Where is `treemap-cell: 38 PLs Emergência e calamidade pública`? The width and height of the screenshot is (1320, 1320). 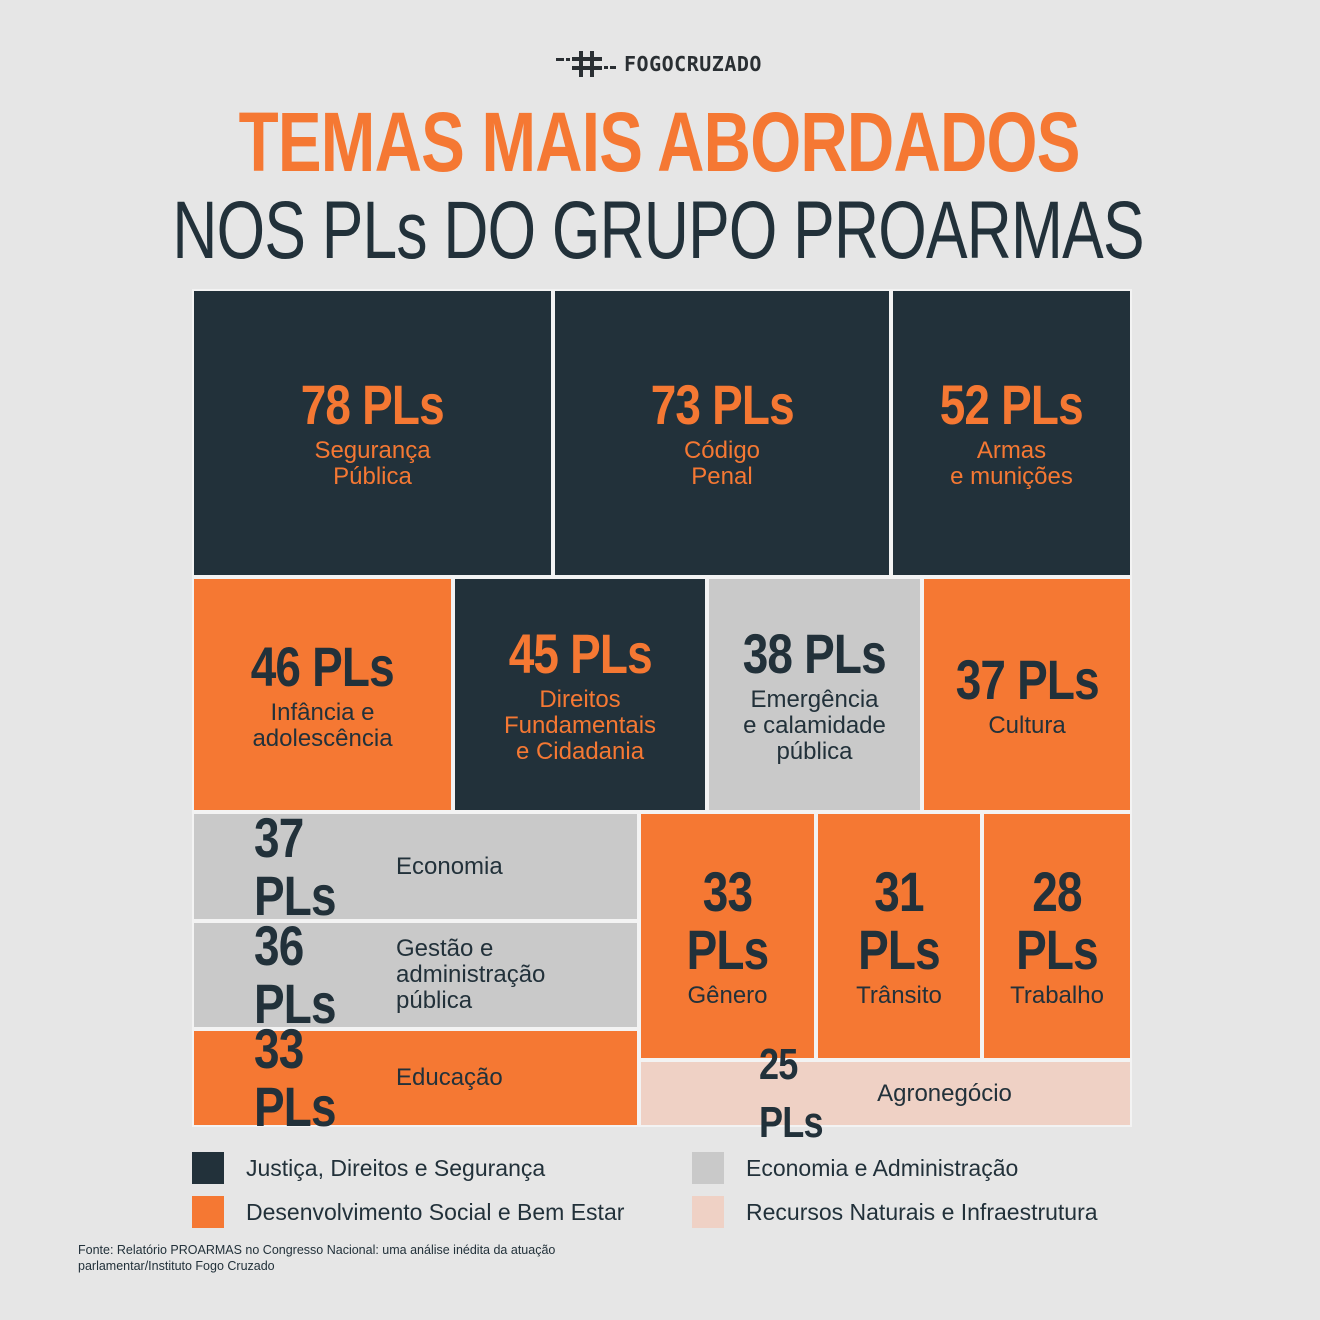
treemap-cell: 38 PLs Emergência e calamidade pública is located at coordinates (814, 694).